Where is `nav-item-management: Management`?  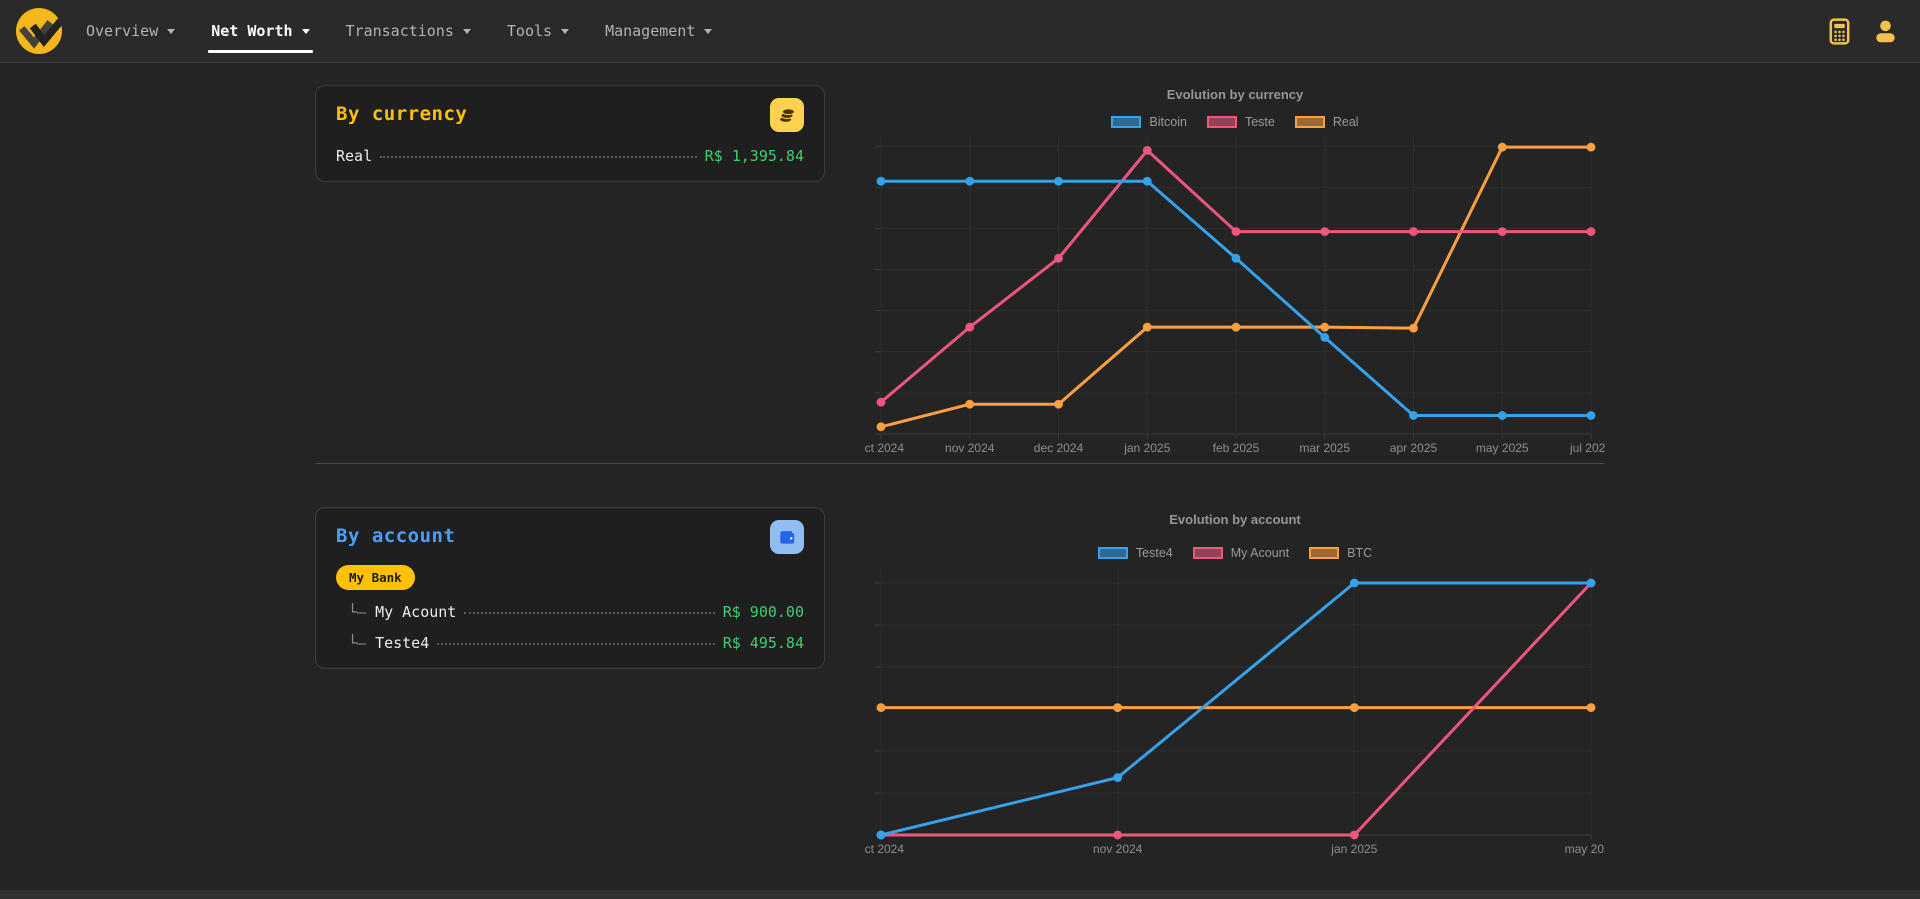
nav-item-management: Management is located at coordinates (659, 31).